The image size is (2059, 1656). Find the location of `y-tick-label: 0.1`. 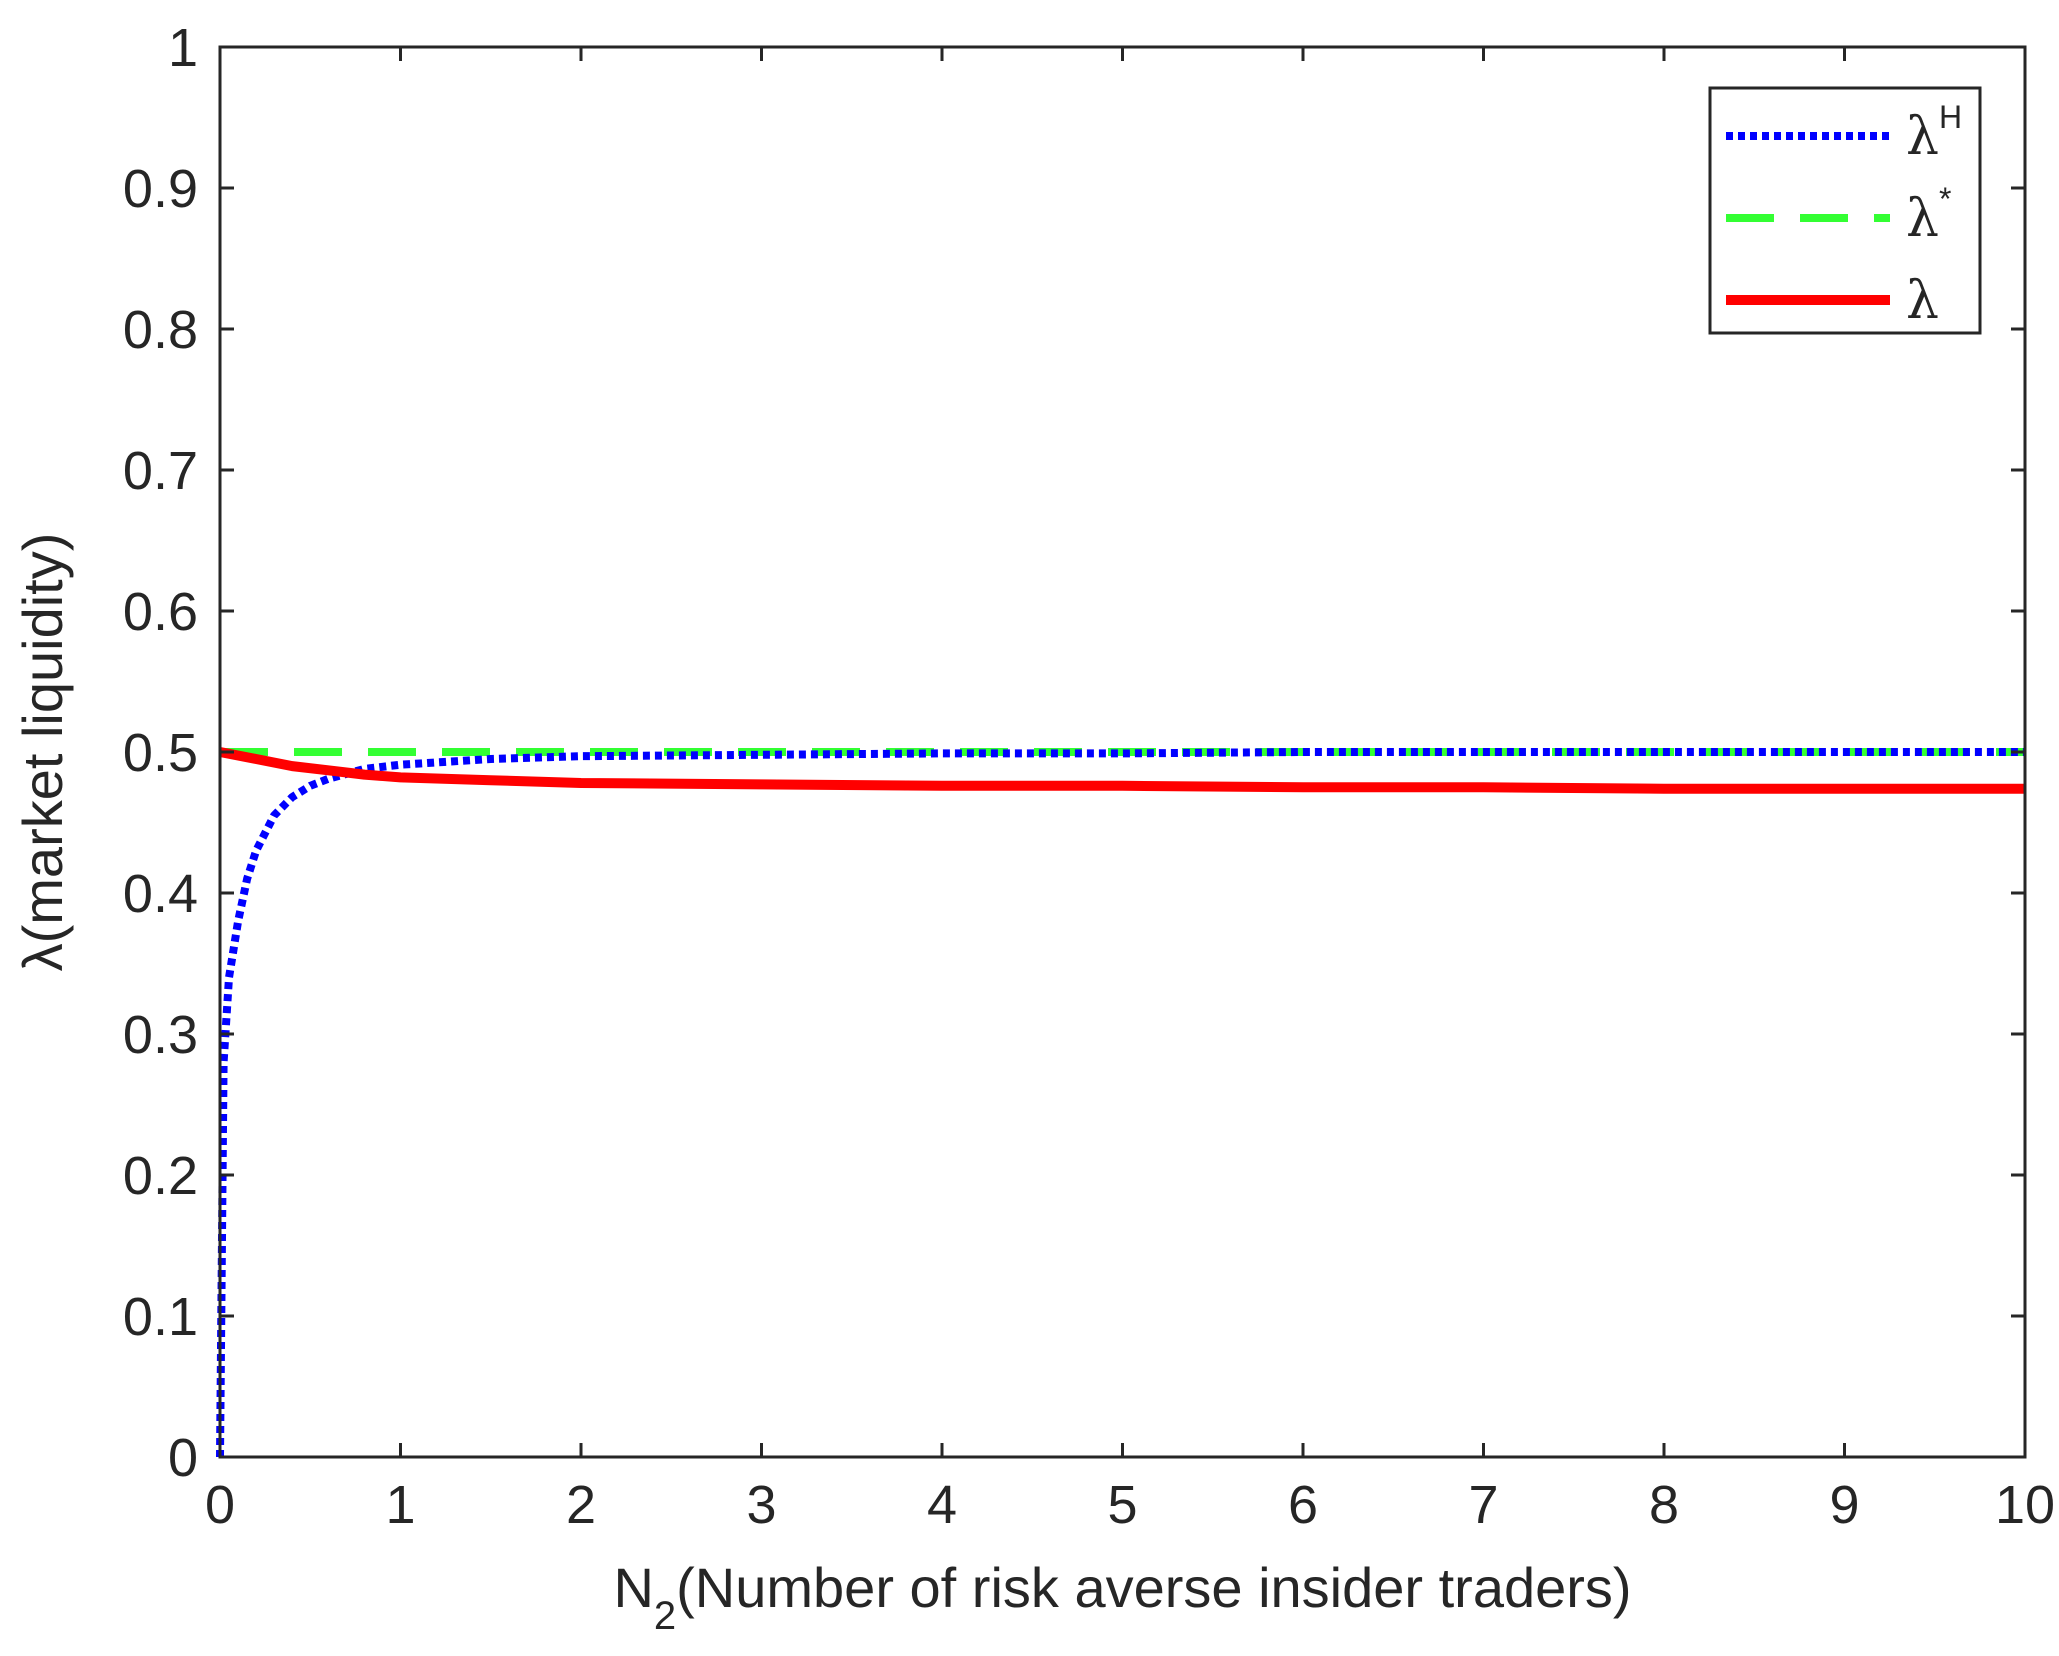

y-tick-label: 0.1 is located at coordinates (160, 1317).